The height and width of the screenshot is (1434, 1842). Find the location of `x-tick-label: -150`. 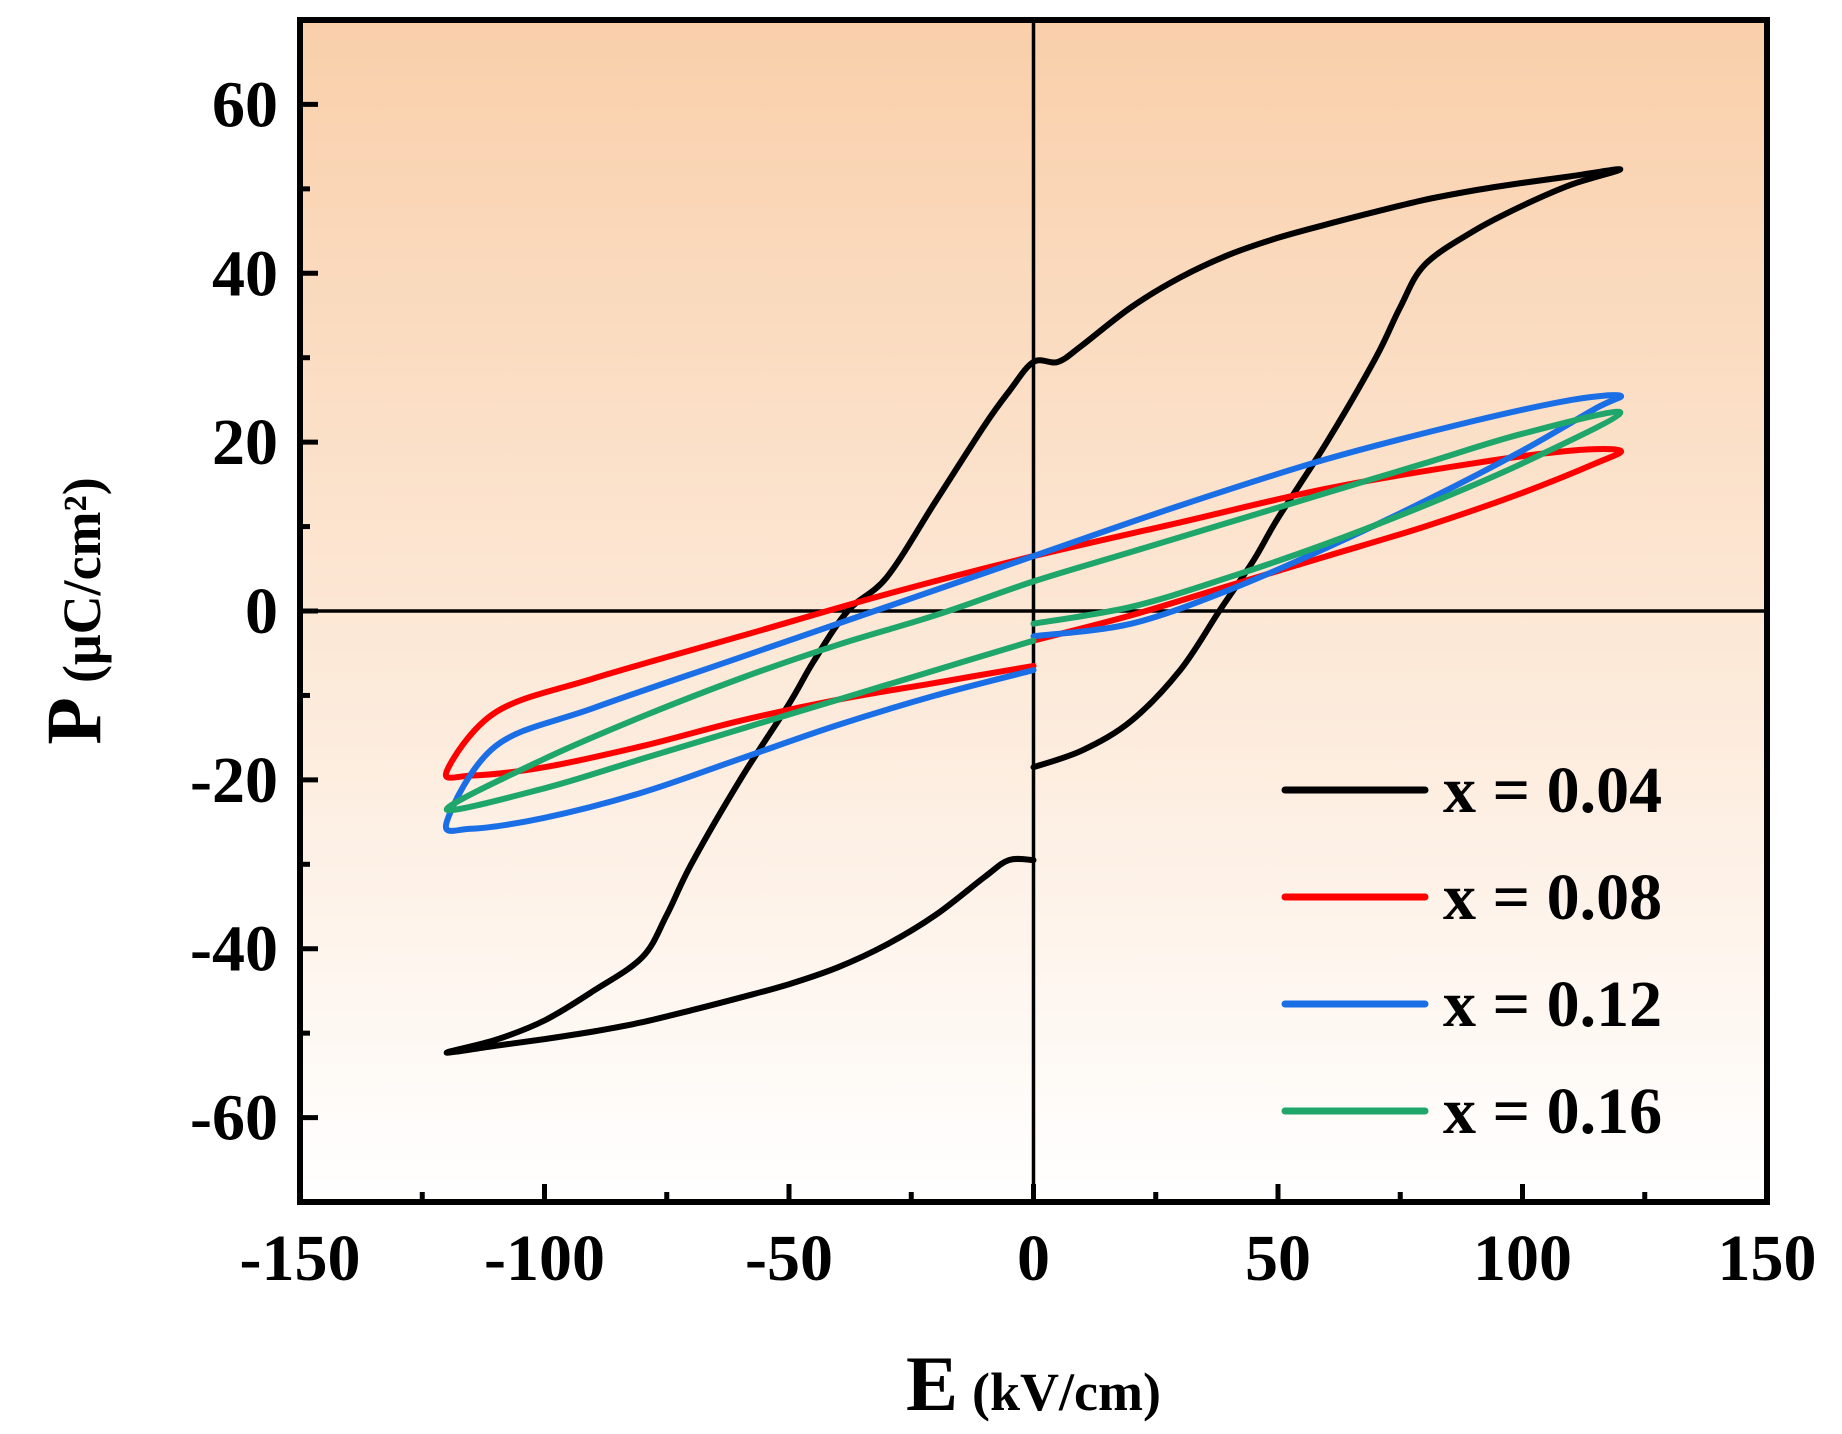

x-tick-label: -150 is located at coordinates (300, 1258).